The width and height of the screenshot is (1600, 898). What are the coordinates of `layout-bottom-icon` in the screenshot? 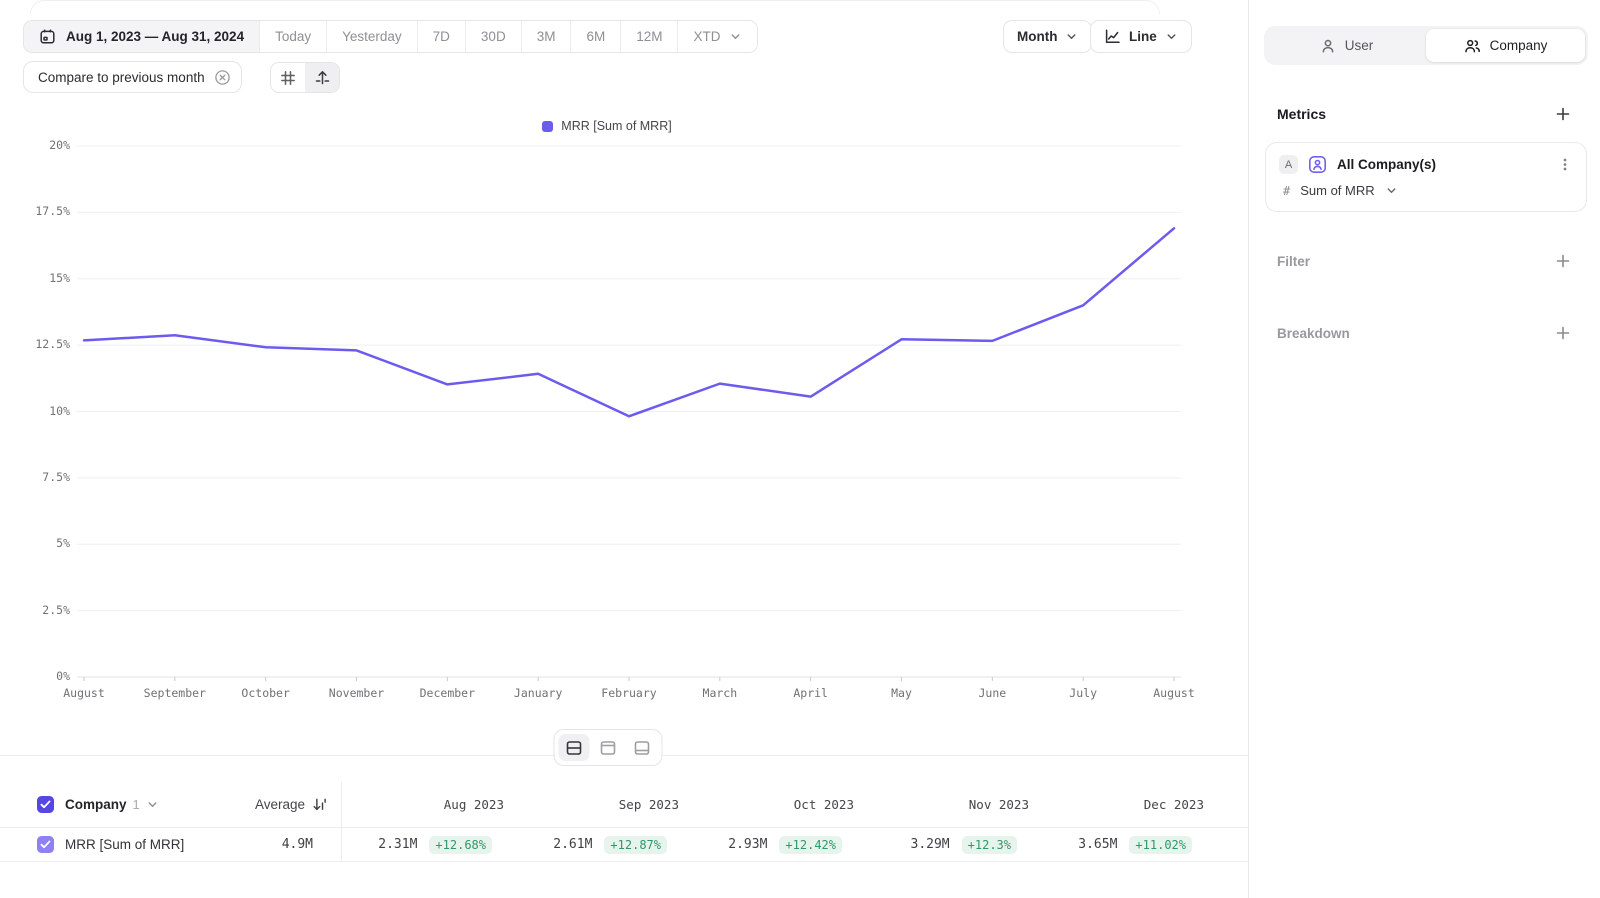 It's located at (642, 748).